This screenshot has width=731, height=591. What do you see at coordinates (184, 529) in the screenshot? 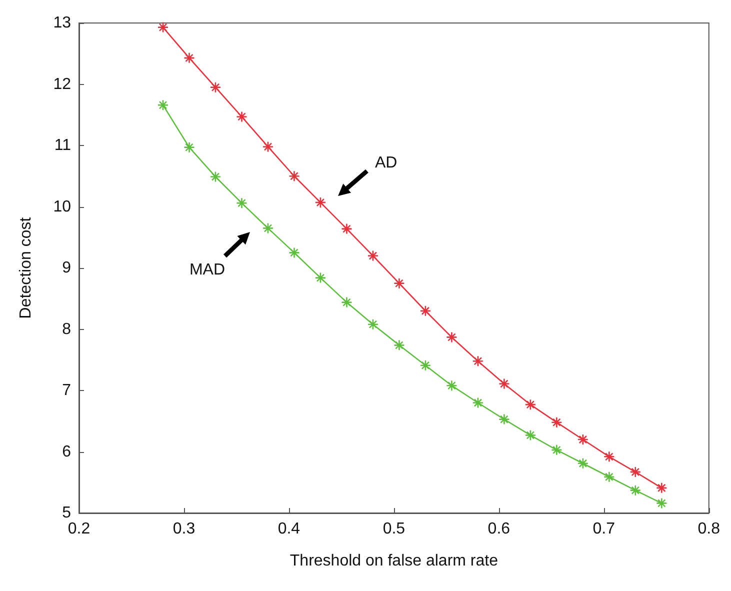
I see `x-tick-label: 0.3` at bounding box center [184, 529].